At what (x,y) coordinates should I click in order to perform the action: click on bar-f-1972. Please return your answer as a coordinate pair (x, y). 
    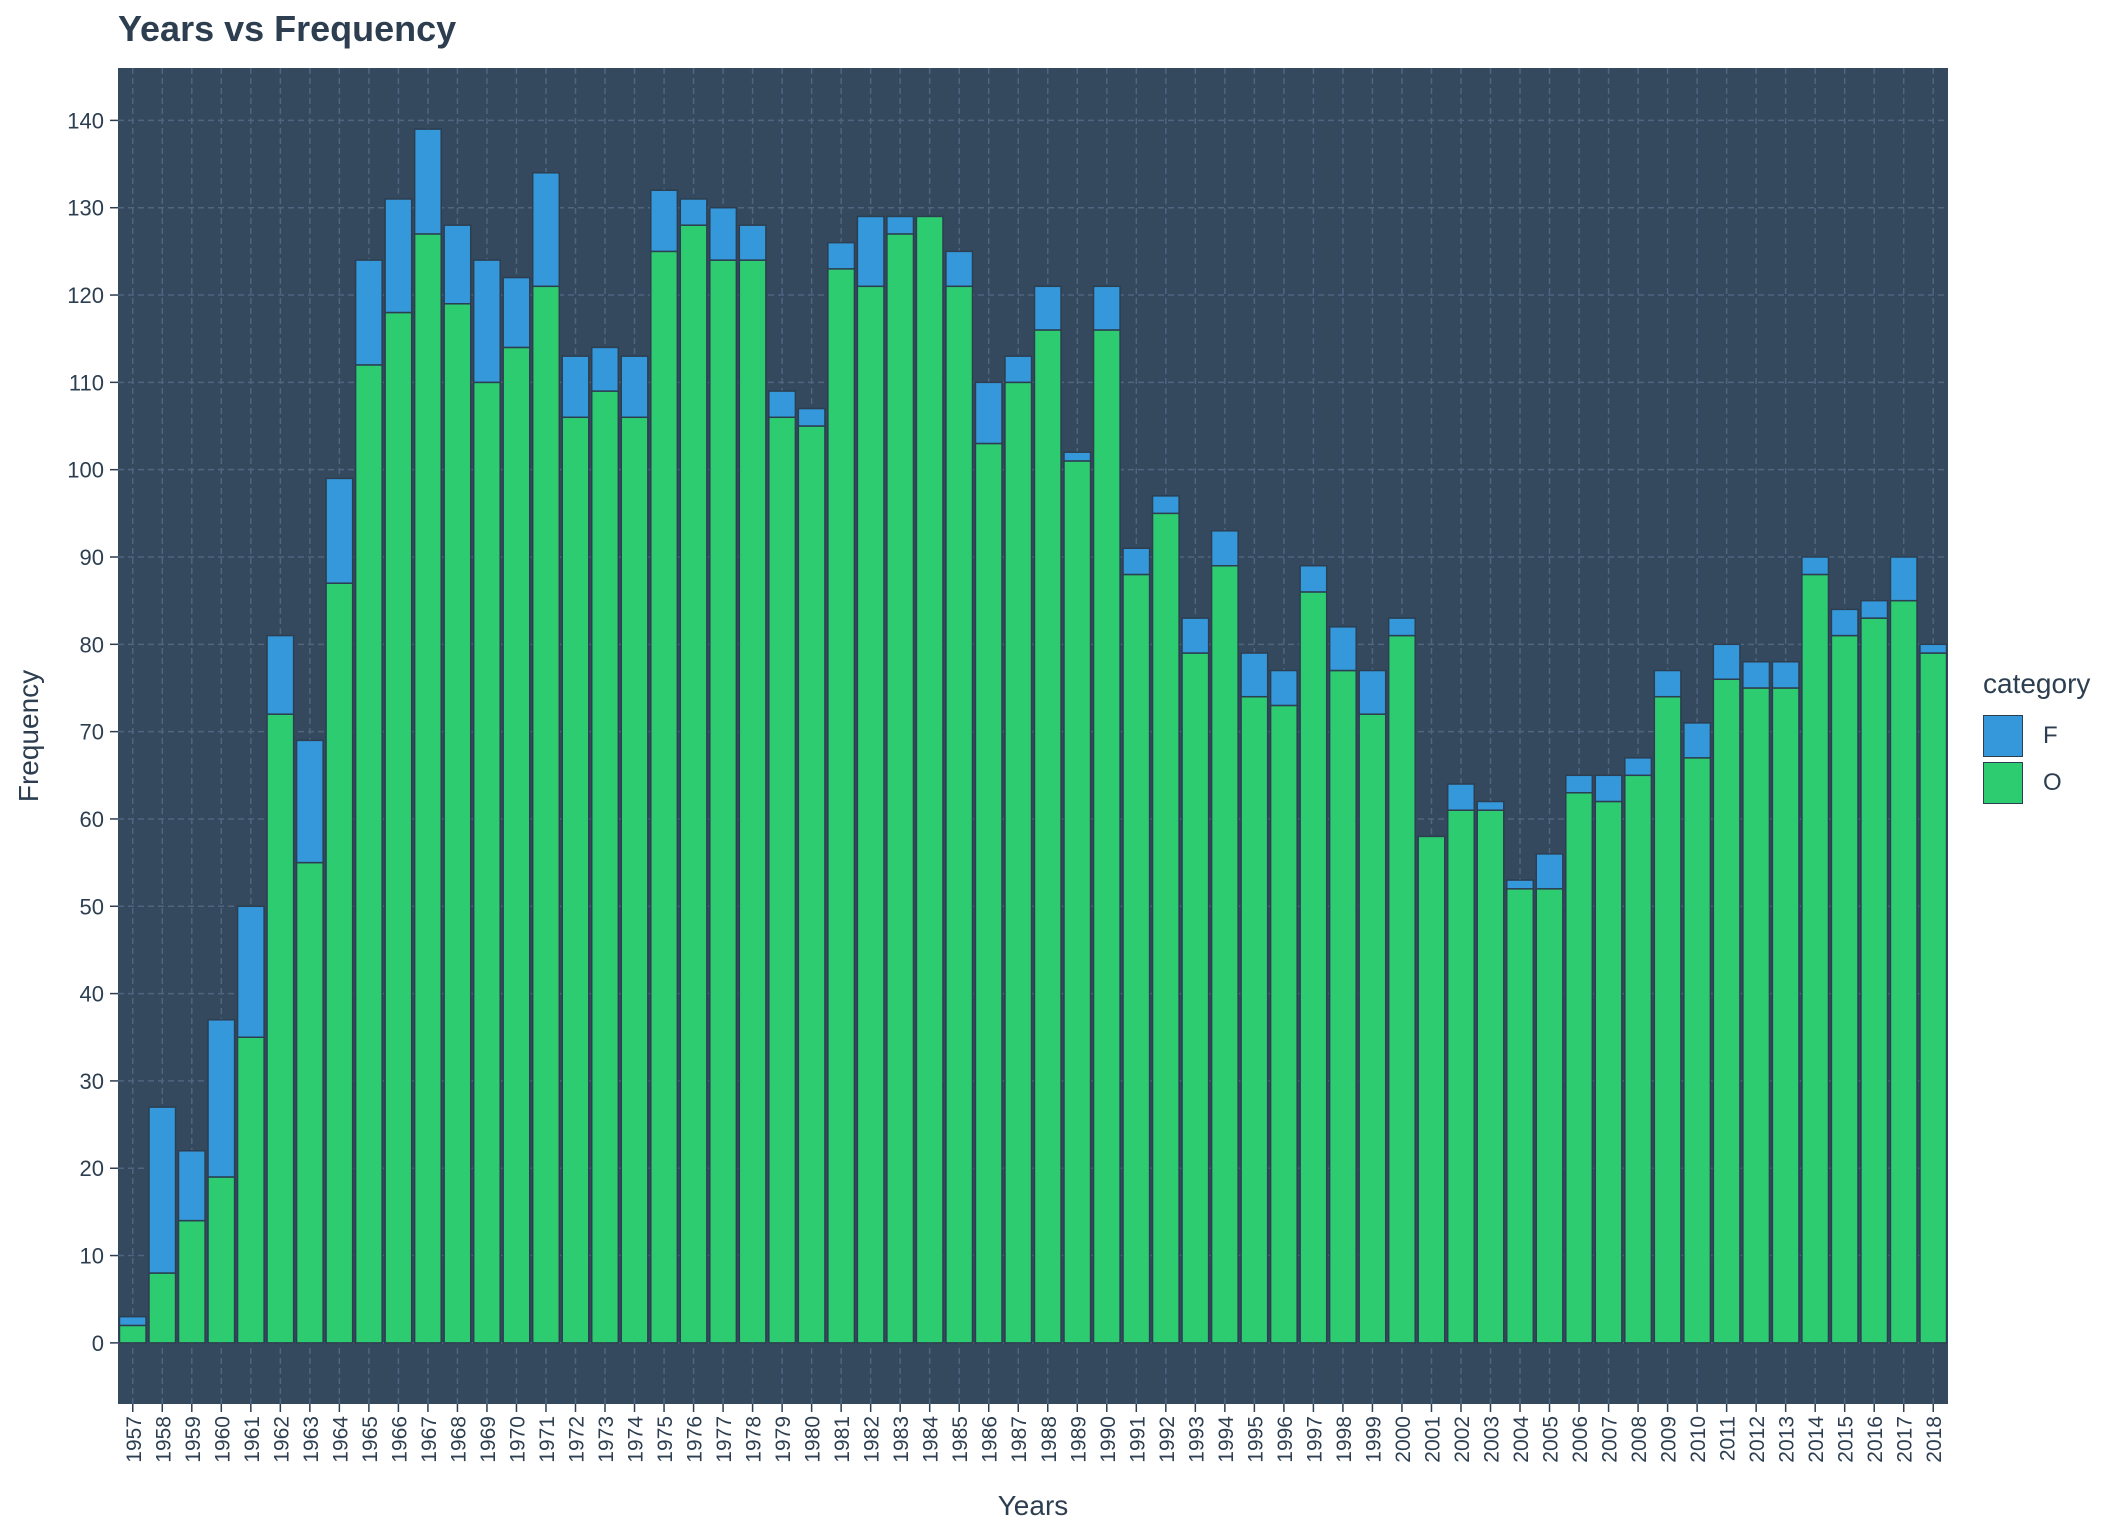
    Looking at the image, I should click on (575, 387).